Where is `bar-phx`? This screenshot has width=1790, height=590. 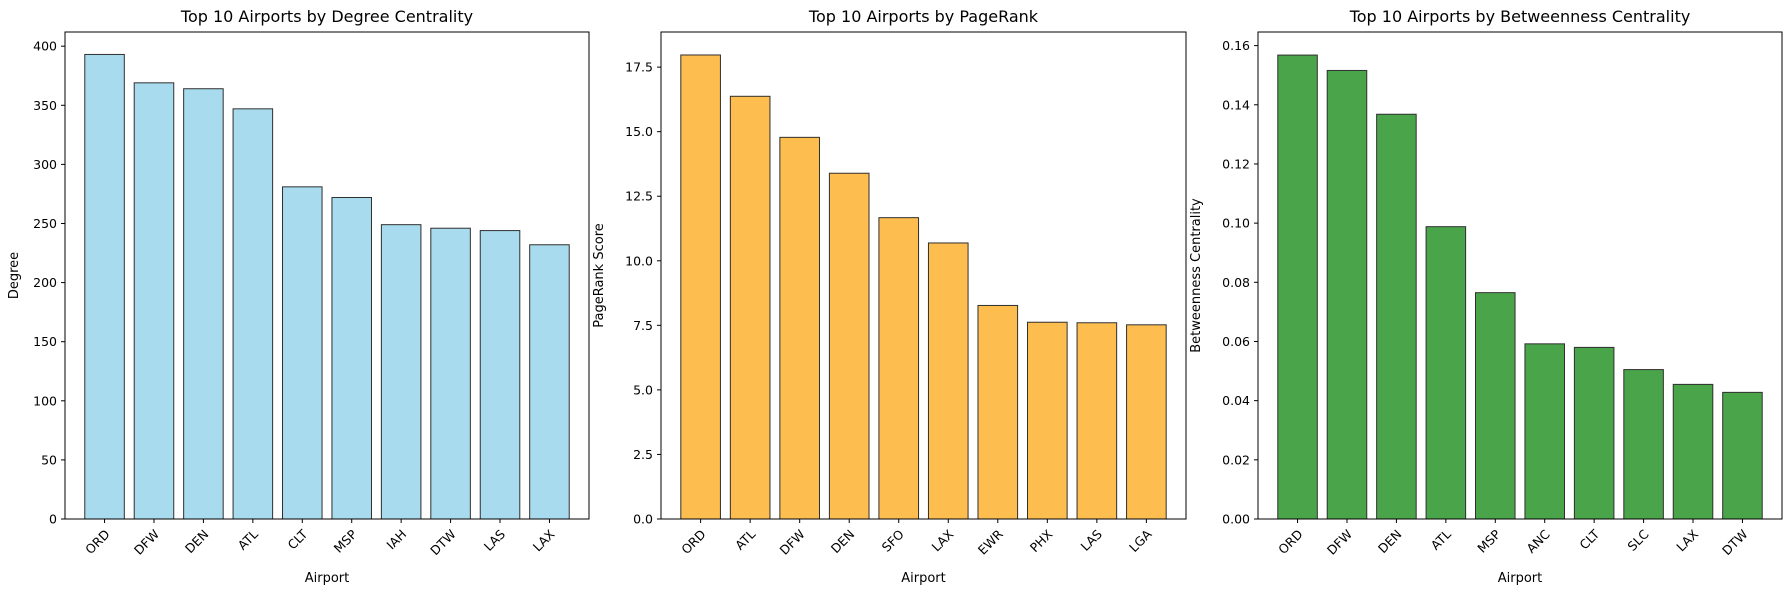
bar-phx is located at coordinates (1047, 420).